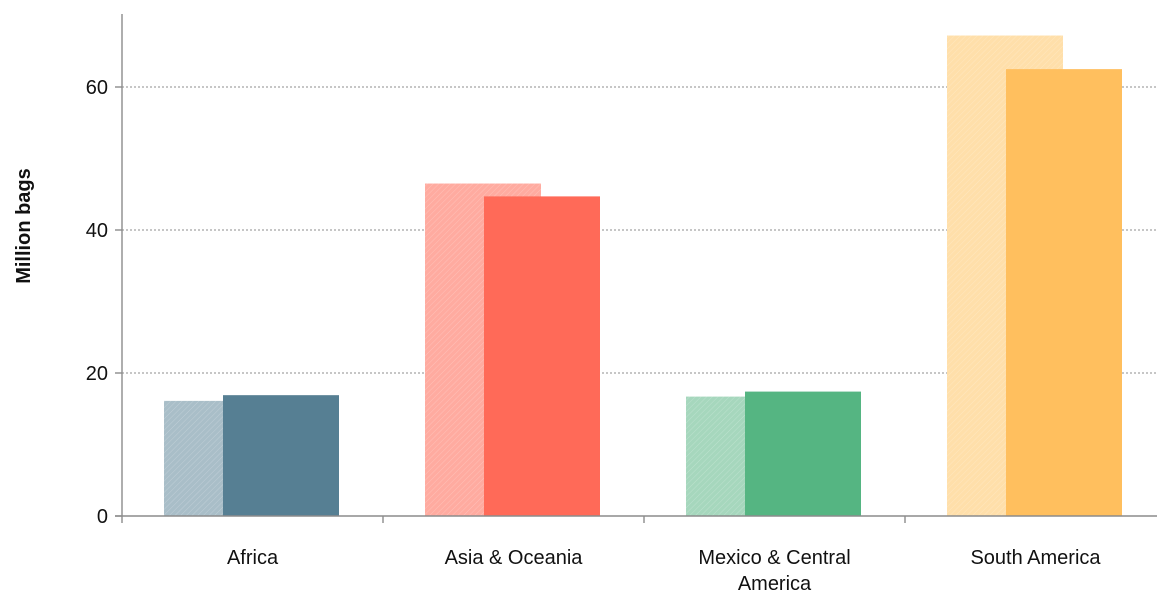 This screenshot has width=1157, height=597. What do you see at coordinates (253, 558) in the screenshot?
I see `x-category-label-0: Africa` at bounding box center [253, 558].